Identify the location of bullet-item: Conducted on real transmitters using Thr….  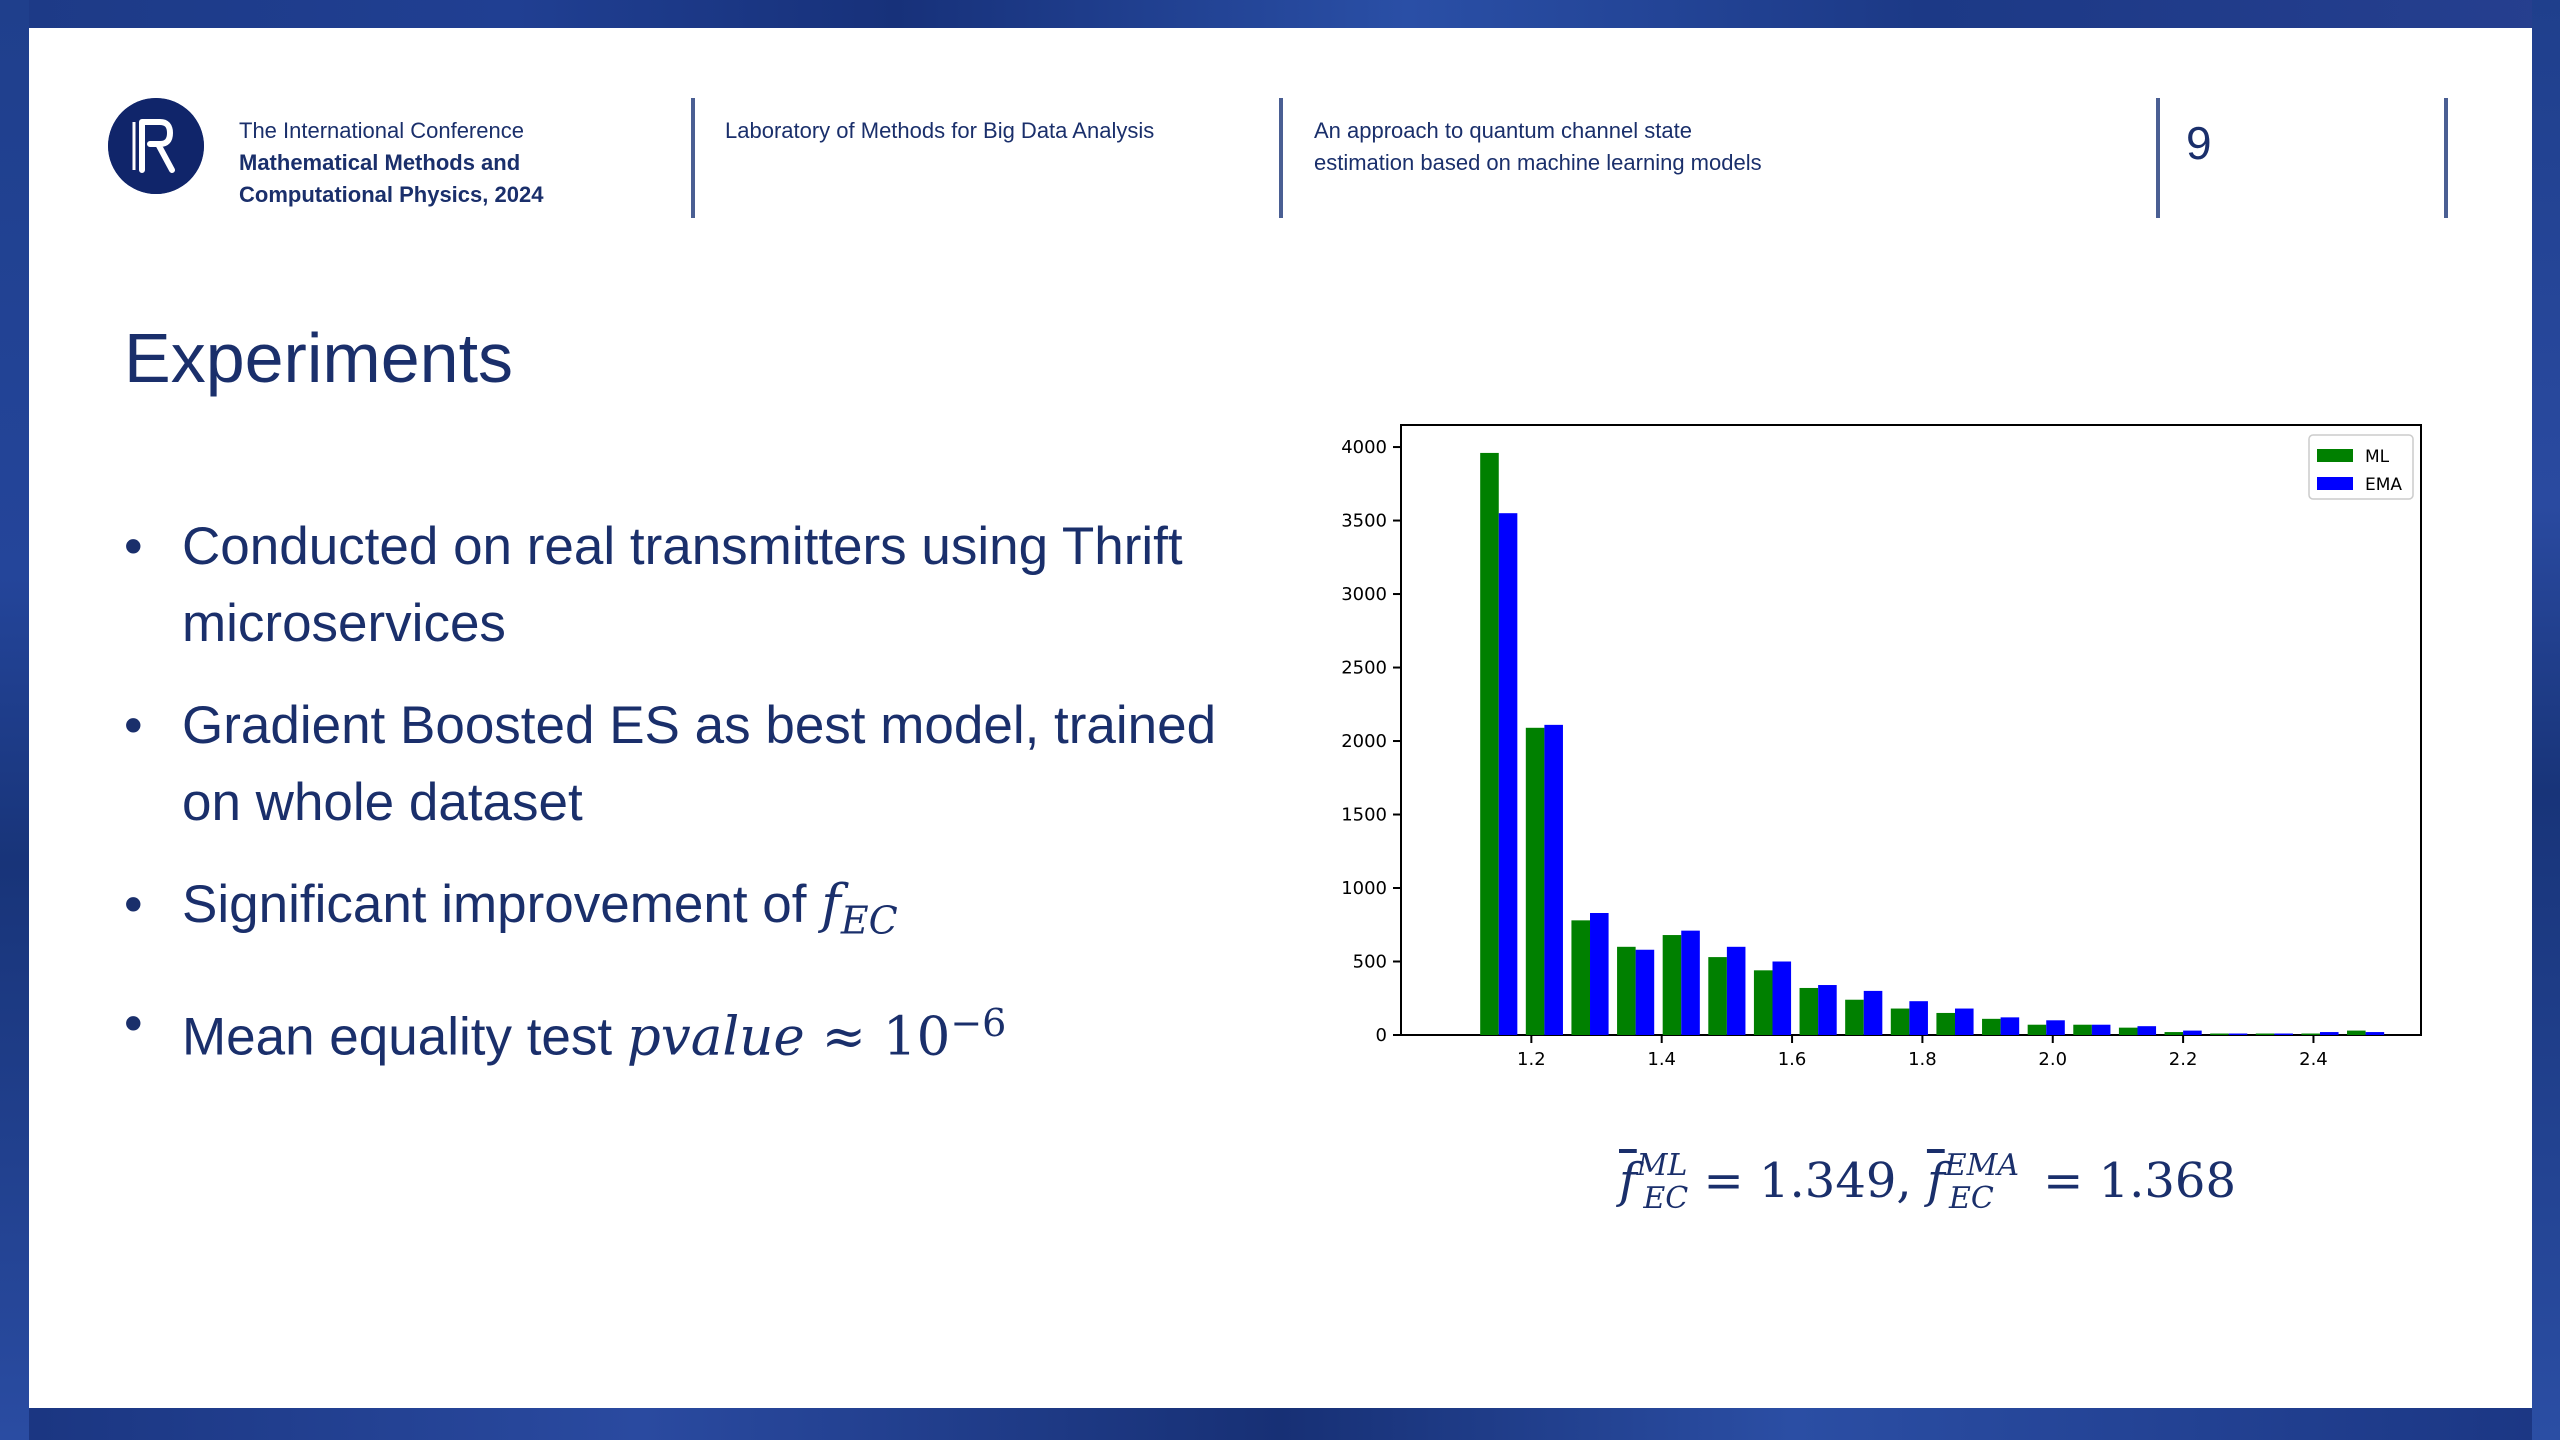
(679, 585).